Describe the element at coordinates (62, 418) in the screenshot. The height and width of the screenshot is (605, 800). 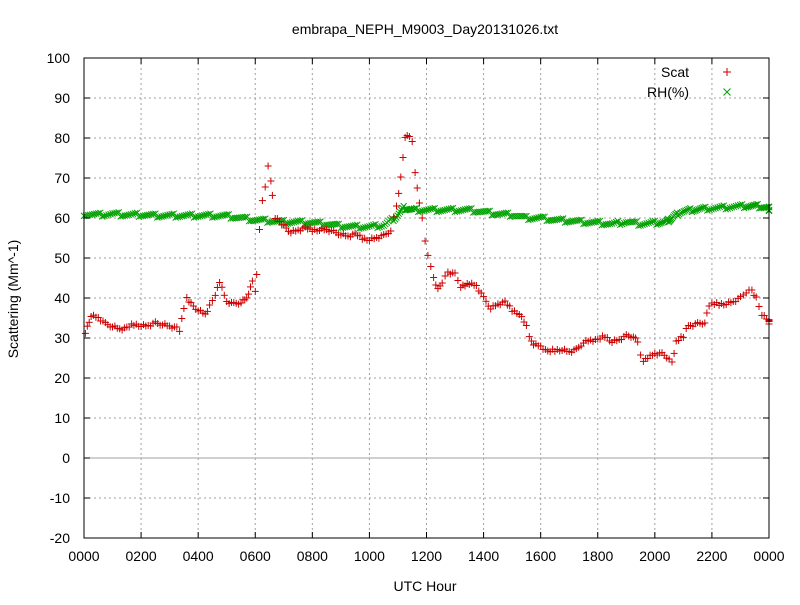
I see `y-tick-label: 10` at that location.